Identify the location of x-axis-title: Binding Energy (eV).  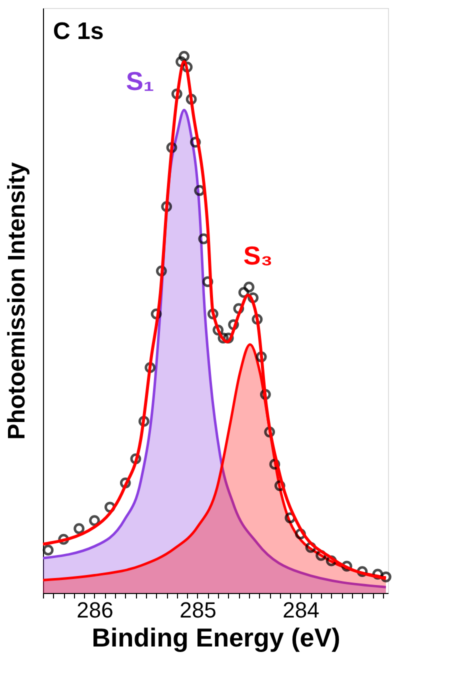
(216, 637).